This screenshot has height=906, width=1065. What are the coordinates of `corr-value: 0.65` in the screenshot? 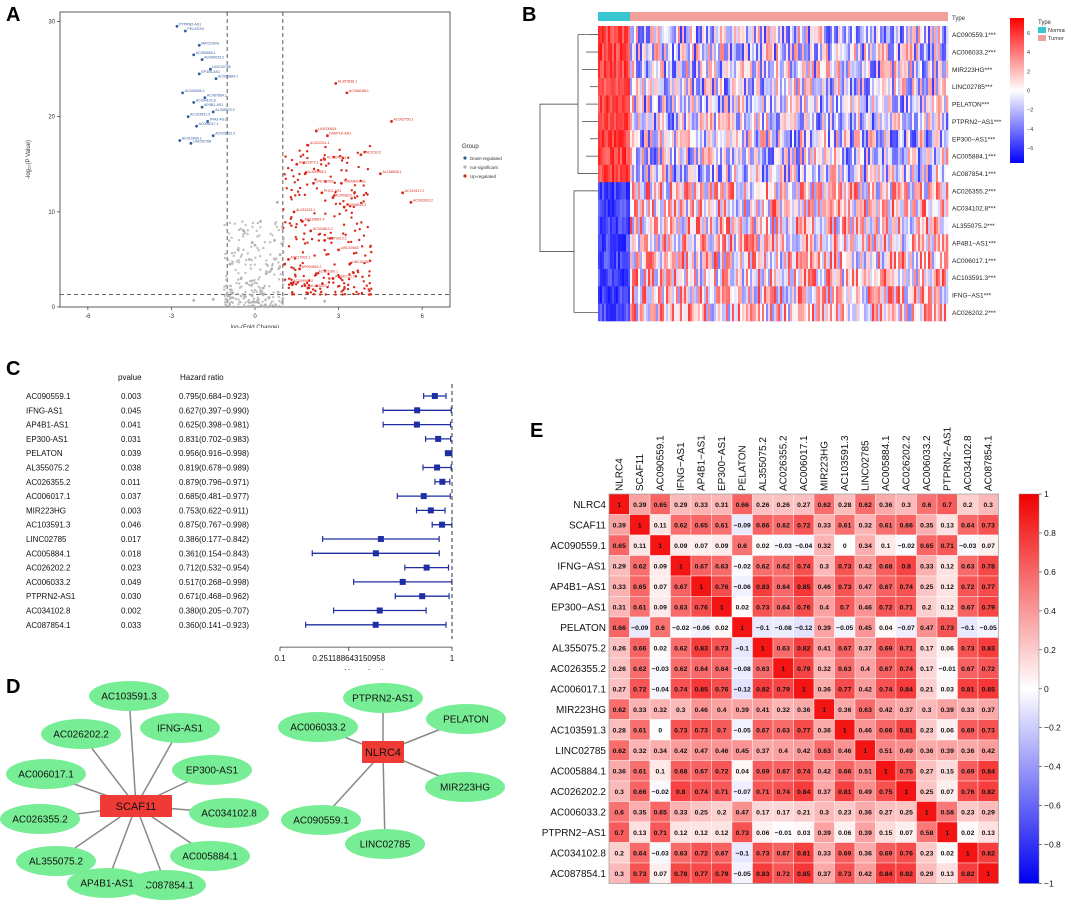 It's located at (619, 546).